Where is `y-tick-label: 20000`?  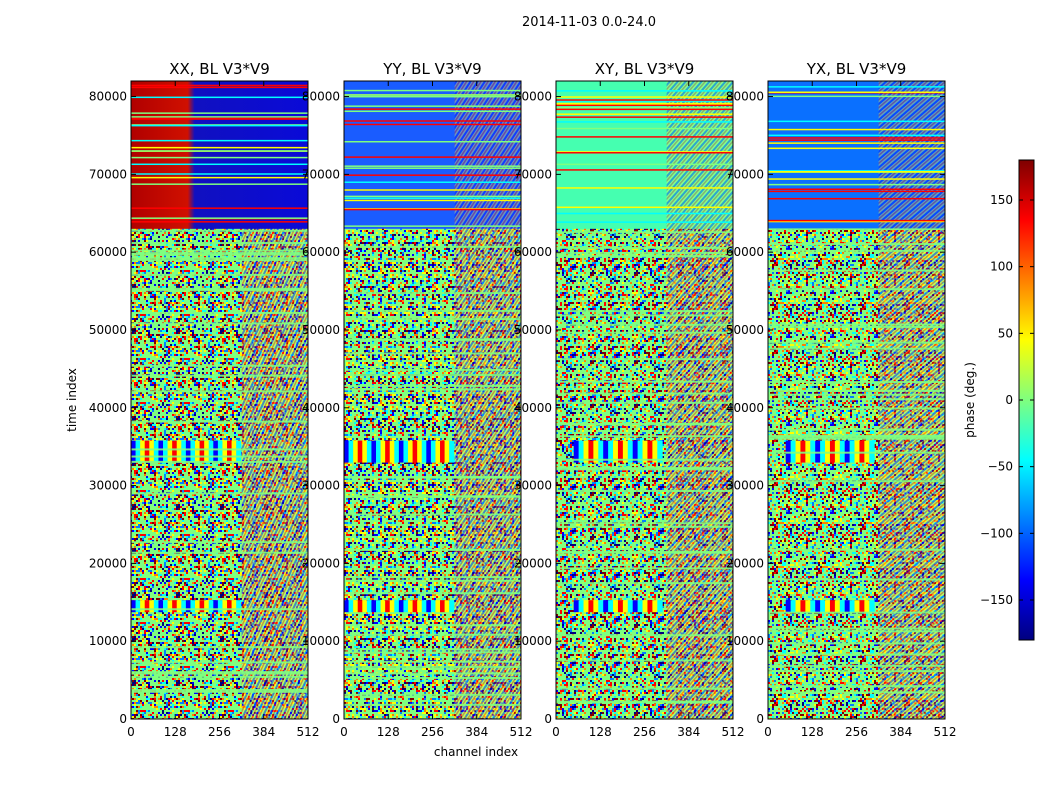 y-tick-label: 20000 is located at coordinates (533, 563).